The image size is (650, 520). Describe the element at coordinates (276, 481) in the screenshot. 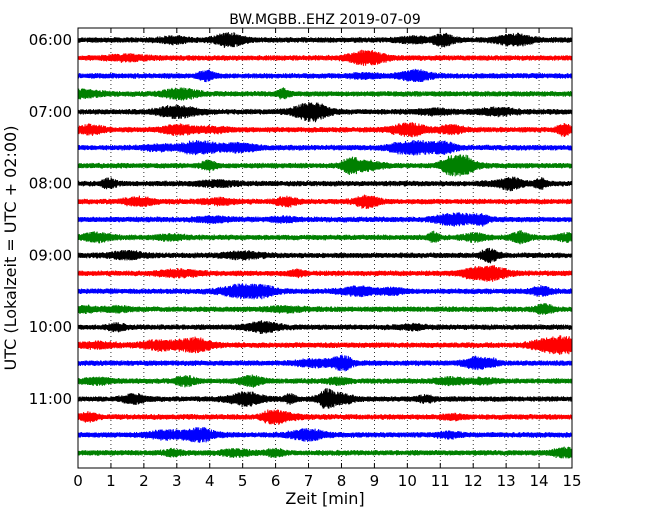

I see `x-tick-label: 6` at that location.